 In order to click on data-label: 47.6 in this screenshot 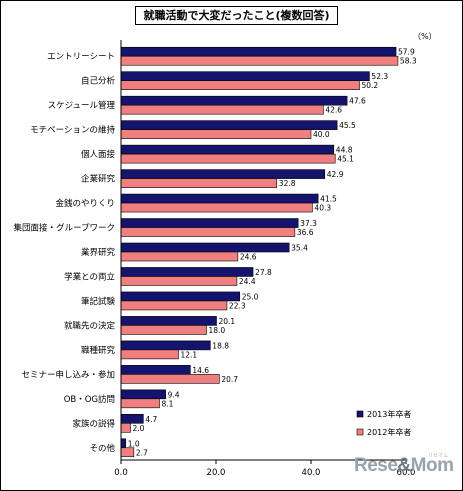, I will do `click(357, 101)`.